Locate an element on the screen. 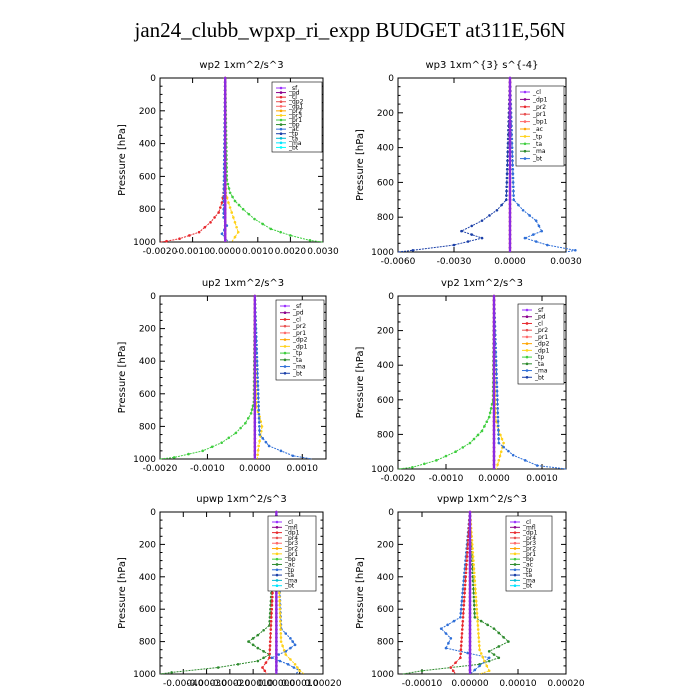  legend: _cl_dp1_pr2_pr1_bp1_ac_tp_ta_ma_bt is located at coordinates (540, 126).